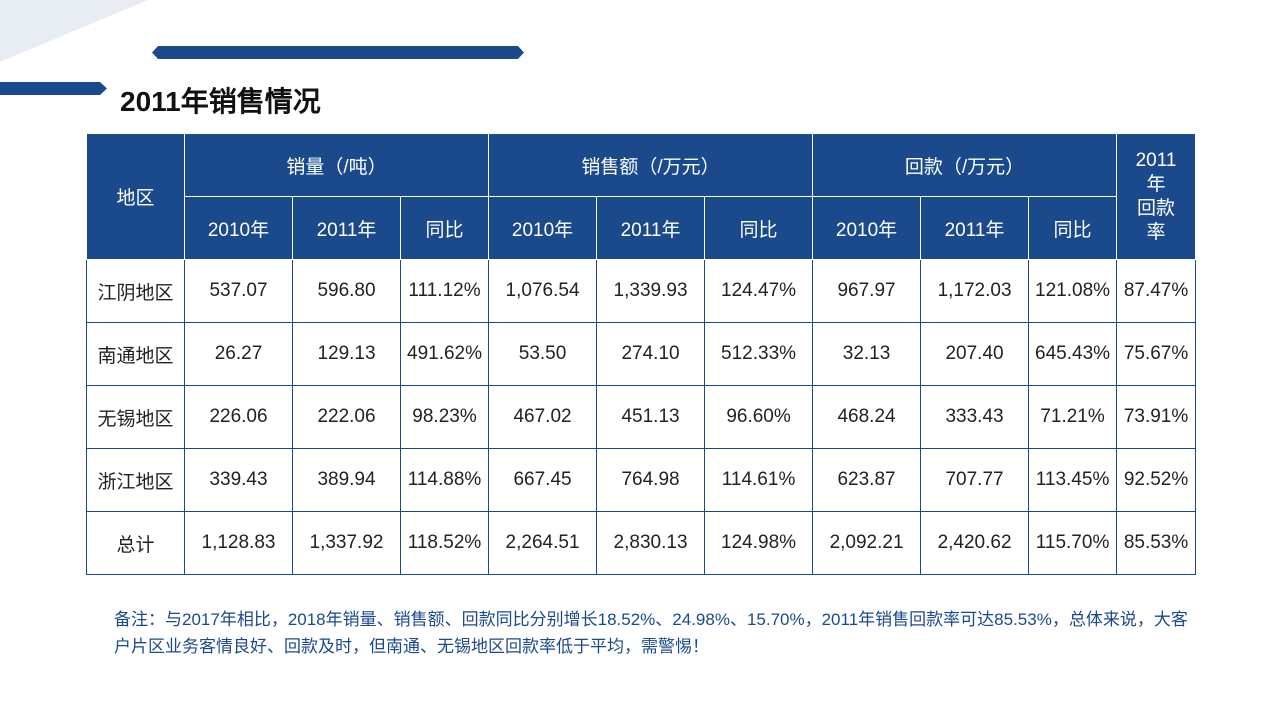 This screenshot has height=720, width=1280. Describe the element at coordinates (1156, 543) in the screenshot. I see `table-cell: 85.53%` at that location.